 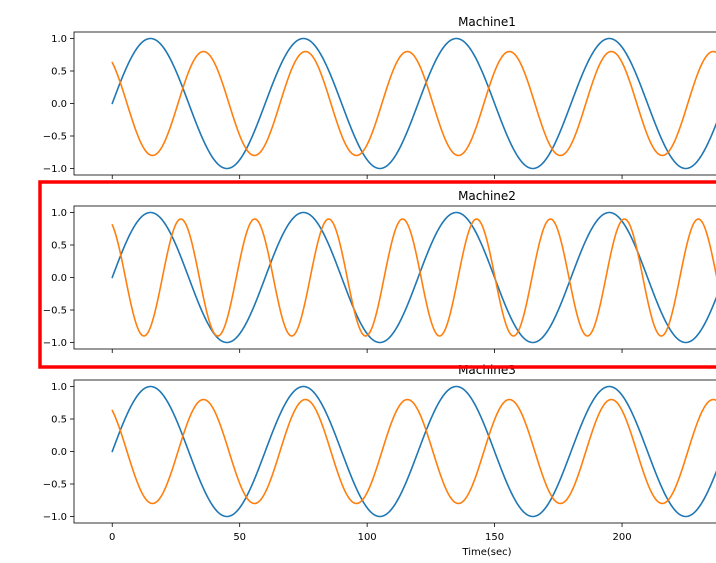 What do you see at coordinates (239, 537) in the screenshot?
I see `x-tick-label: 50` at bounding box center [239, 537].